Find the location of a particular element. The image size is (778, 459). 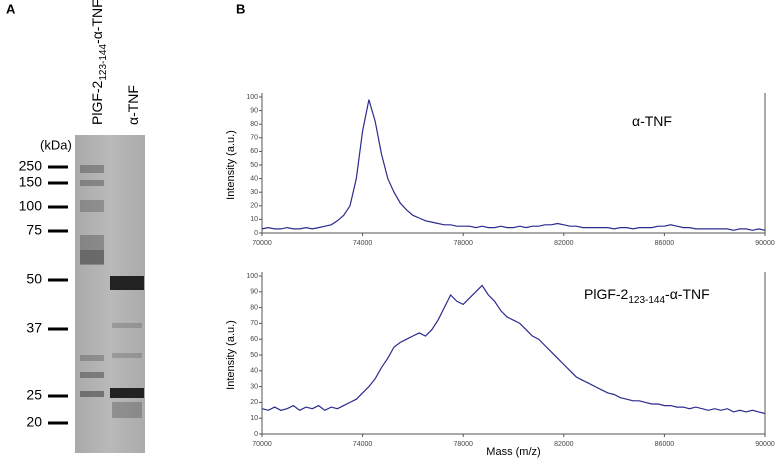

unit-label: (kDa) is located at coordinates (56, 144).